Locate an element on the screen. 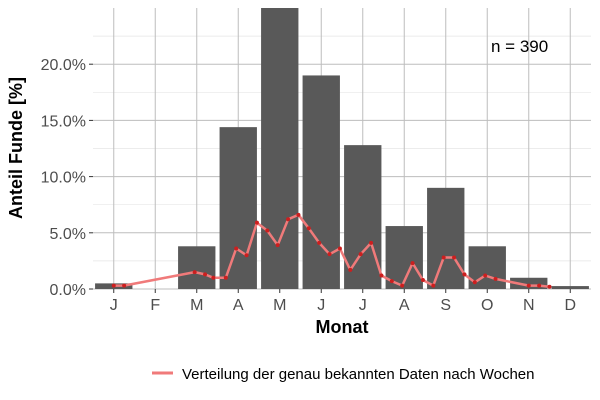  y-axis: 0.0% 5.0% 10.0% 15.0% 20.0% is located at coordinates (67, 178).